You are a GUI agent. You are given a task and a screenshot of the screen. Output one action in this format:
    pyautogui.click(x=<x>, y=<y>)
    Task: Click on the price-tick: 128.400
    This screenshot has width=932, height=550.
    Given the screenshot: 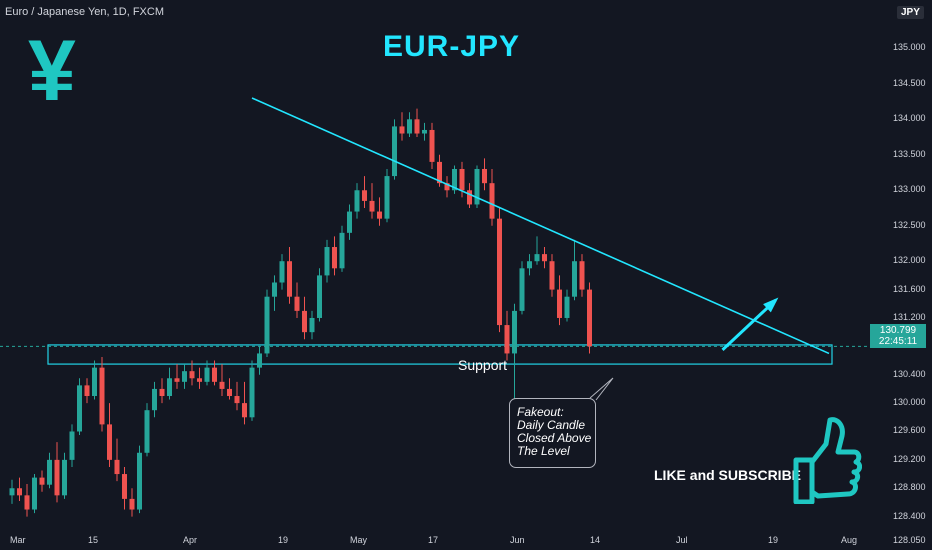 What is the action you would take?
    pyautogui.click(x=909, y=515)
    